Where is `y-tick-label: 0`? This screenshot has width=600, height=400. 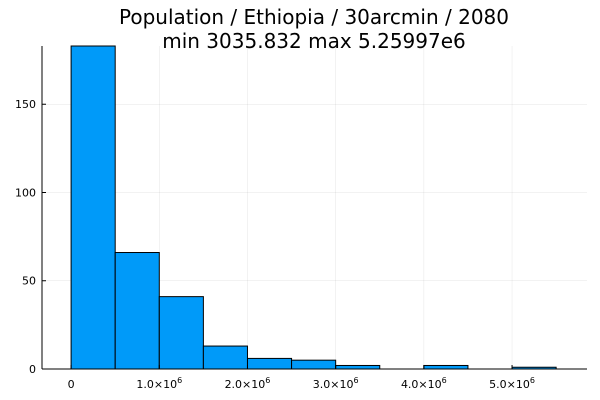
y-tick-label: 0 is located at coordinates (32, 369).